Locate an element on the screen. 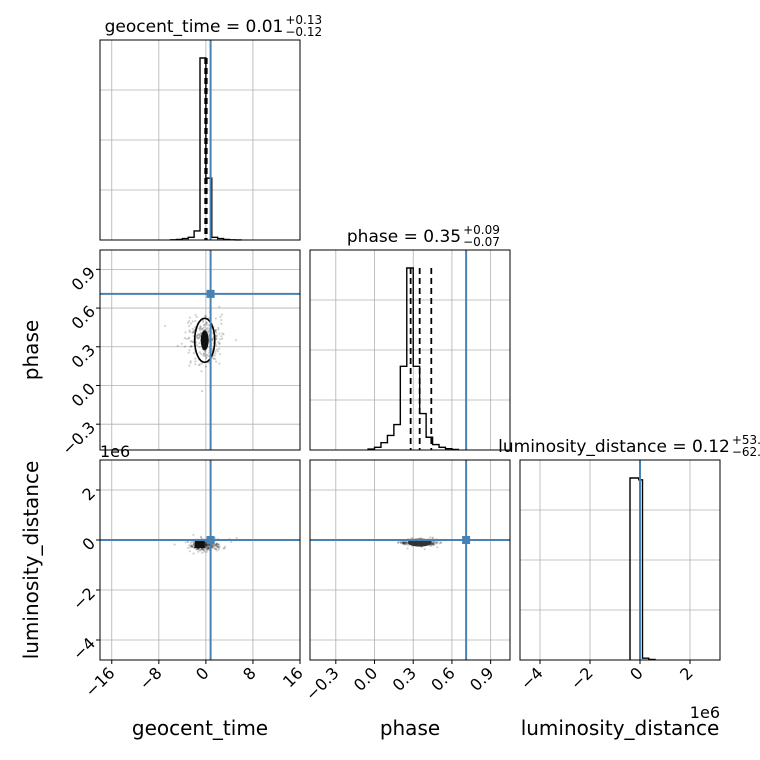 Image resolution: width=760 pixels, height=760 pixels. axis-label-x-phase: phase is located at coordinates (410, 728).